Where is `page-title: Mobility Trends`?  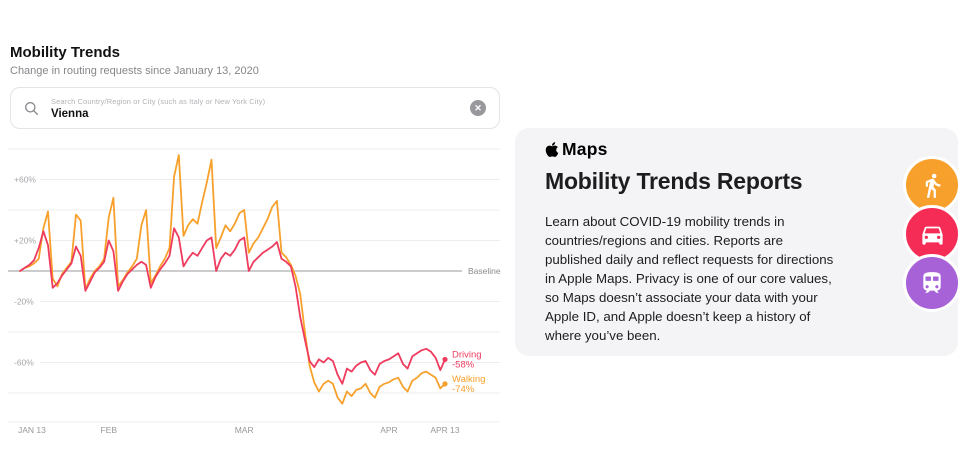
page-title: Mobility Trends is located at coordinates (65, 52).